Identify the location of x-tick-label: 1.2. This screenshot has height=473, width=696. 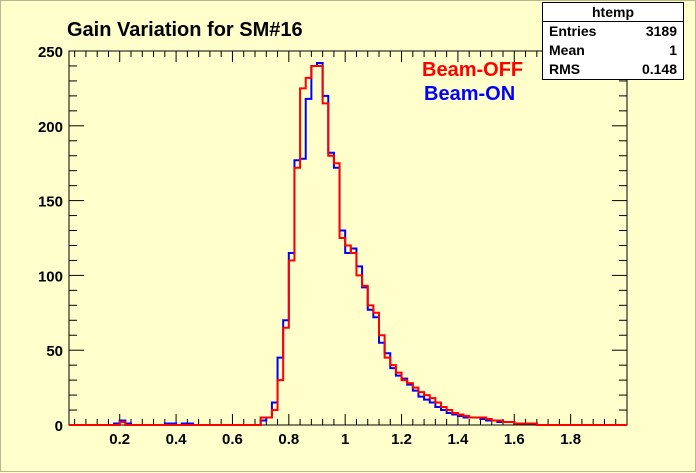
(401, 439).